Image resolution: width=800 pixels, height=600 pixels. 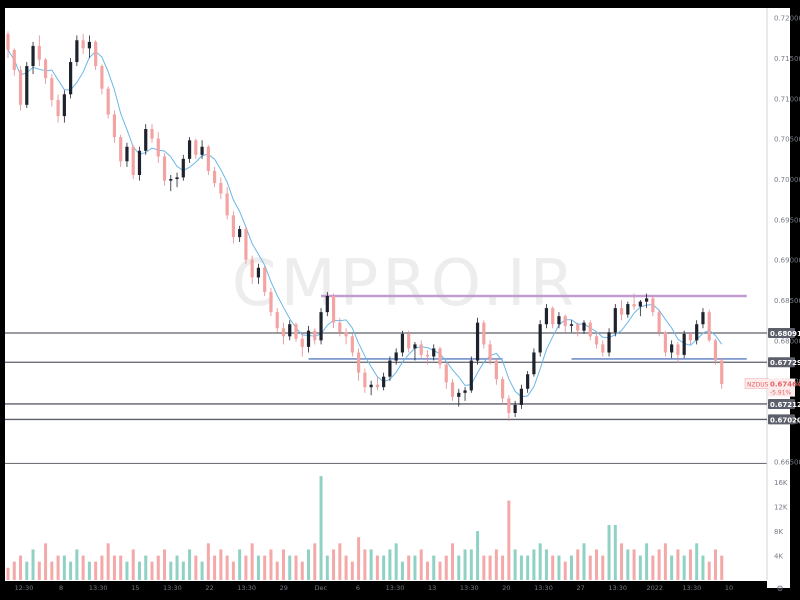 What do you see at coordinates (506, 588) in the screenshot?
I see `time-tick-label: 20` at bounding box center [506, 588].